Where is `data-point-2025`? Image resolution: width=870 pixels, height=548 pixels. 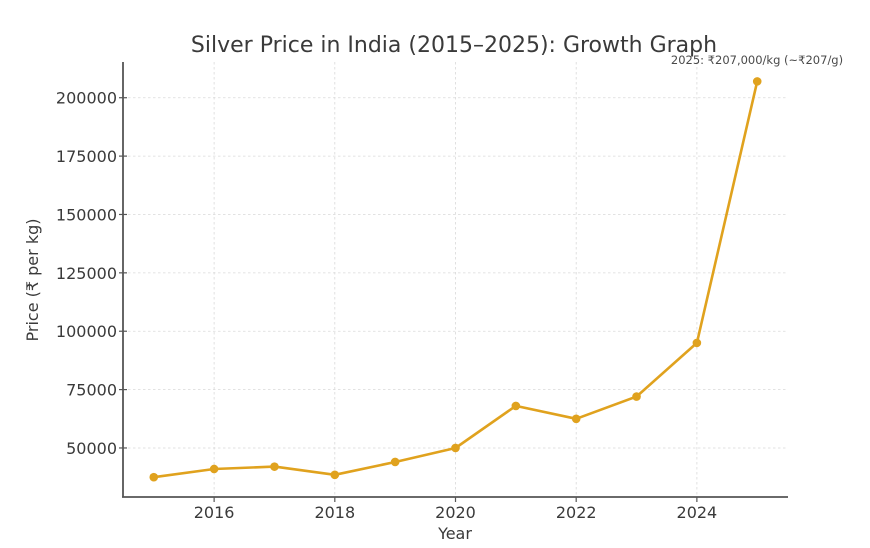
data-point-2025 is located at coordinates (757, 81).